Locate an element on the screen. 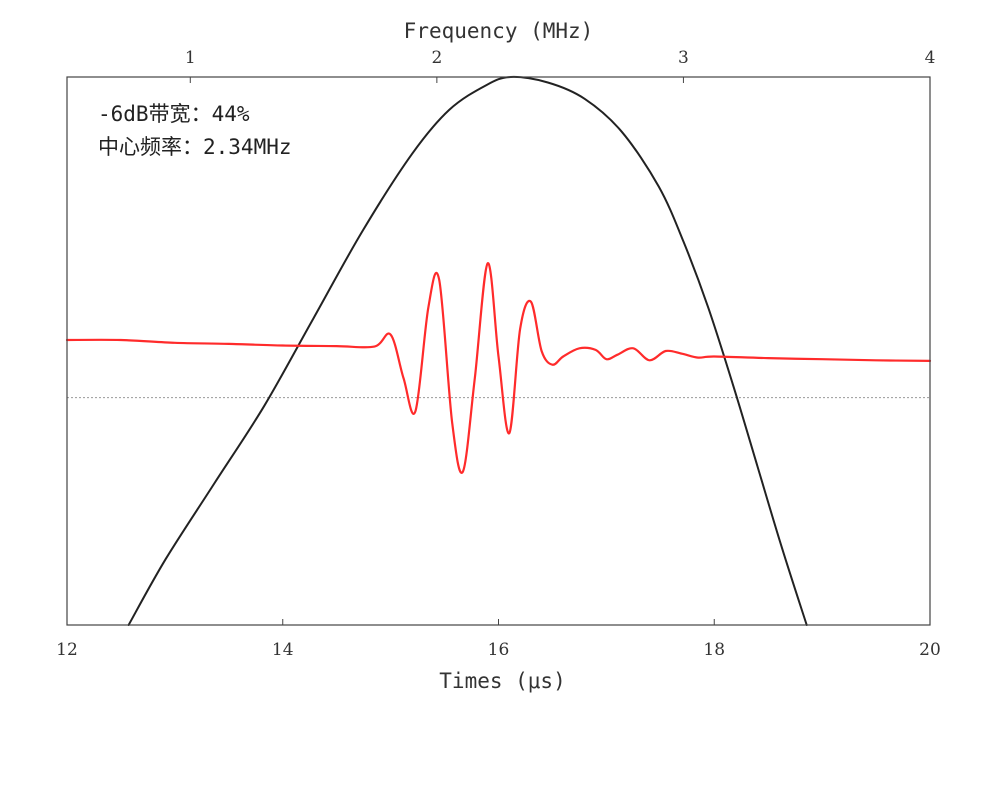  bottom-tick-label: 12 is located at coordinates (67, 650).